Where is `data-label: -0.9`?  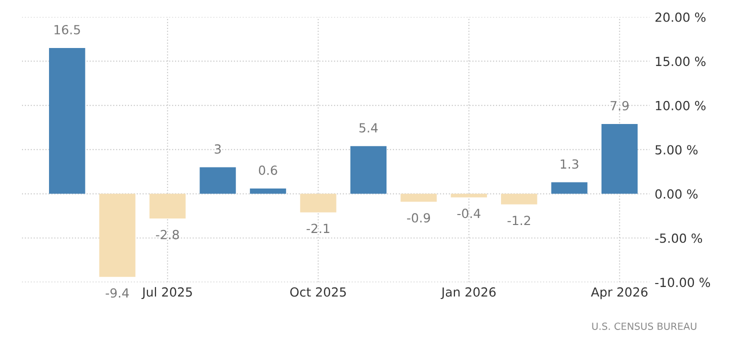 data-label: -0.9 is located at coordinates (418, 218).